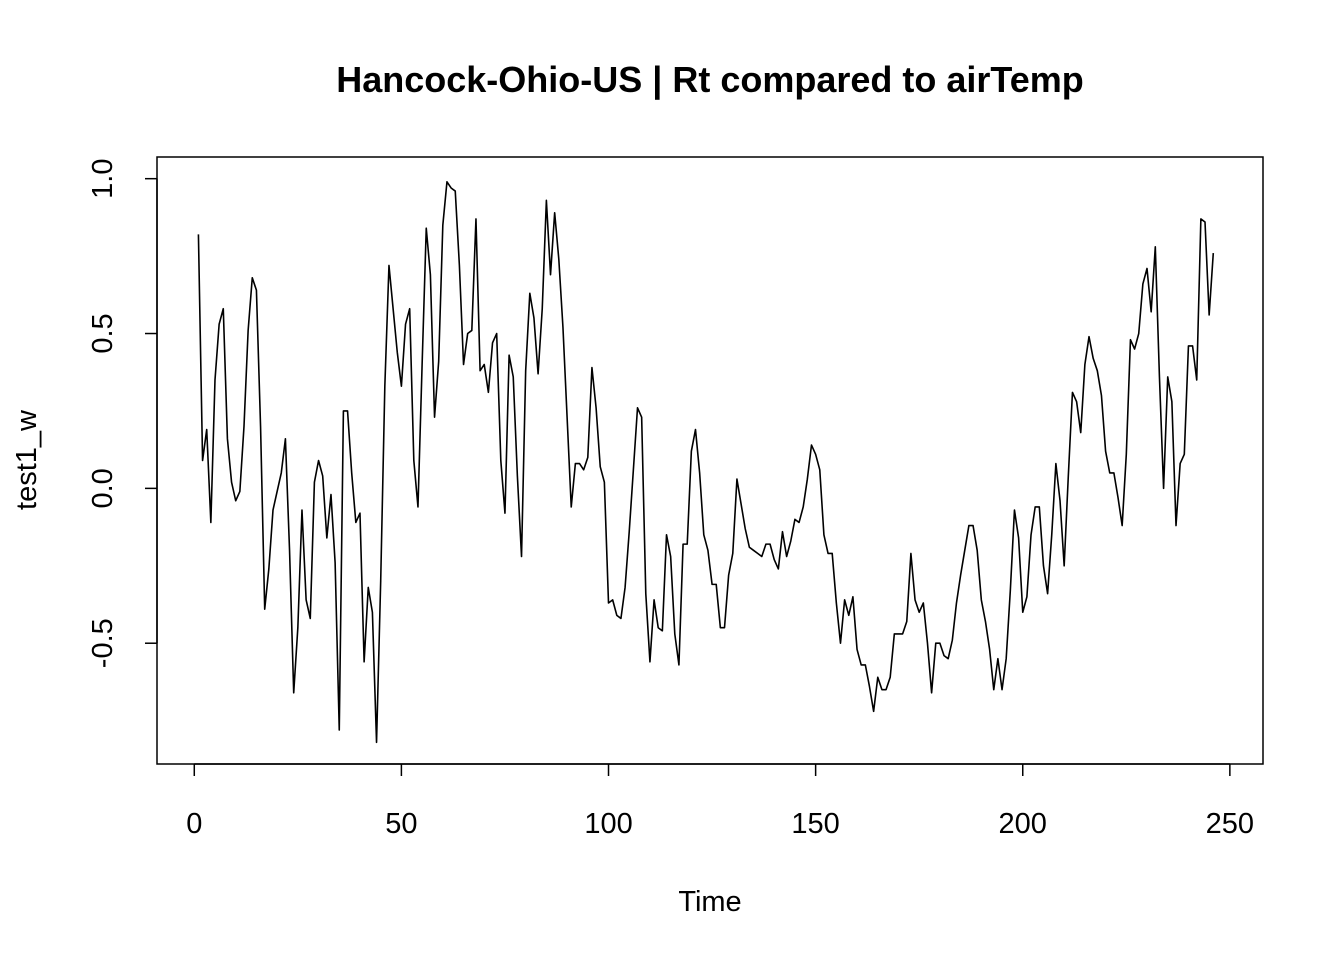 This screenshot has width=1344, height=960. What do you see at coordinates (401, 824) in the screenshot?
I see `x-tick-label: 50` at bounding box center [401, 824].